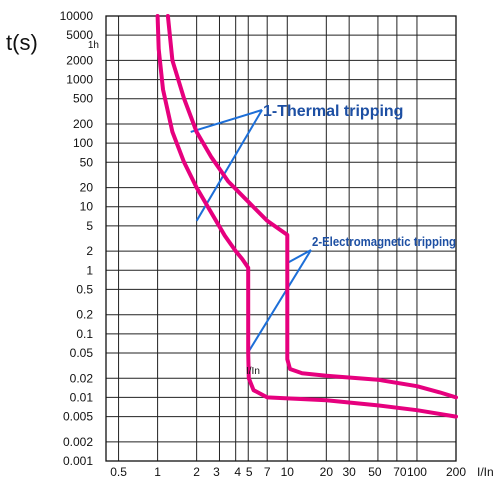  What do you see at coordinates (89, 226) in the screenshot?
I see `y-tick-label: 5` at bounding box center [89, 226].